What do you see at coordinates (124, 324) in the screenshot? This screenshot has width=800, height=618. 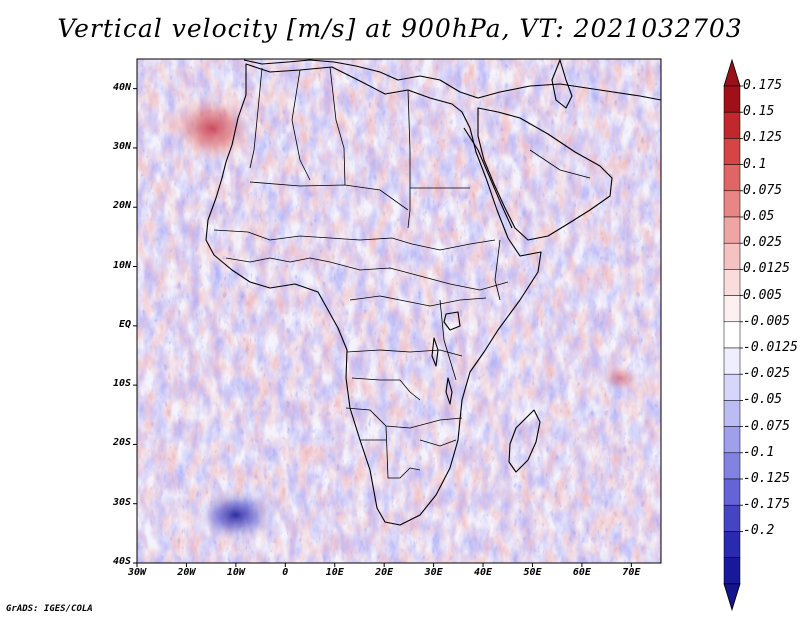 I see `lat-tick-label: EQ` at bounding box center [124, 324].